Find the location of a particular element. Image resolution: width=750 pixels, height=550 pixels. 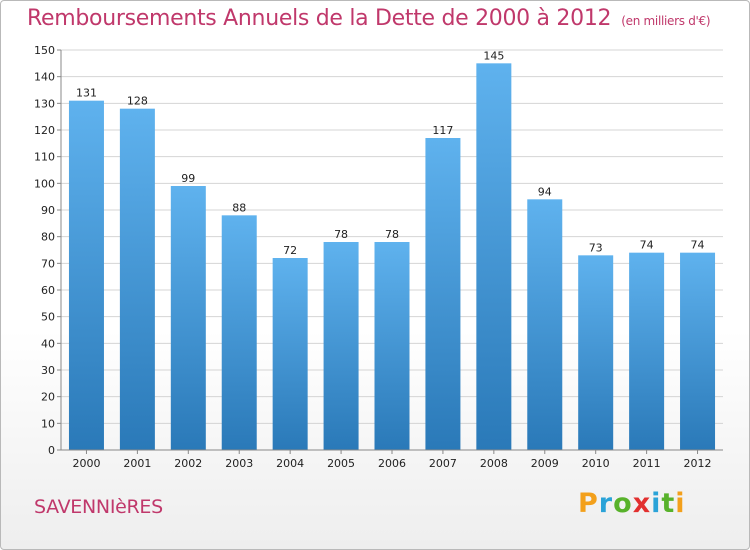

x-tick-label: 2007 is located at coordinates (443, 463).